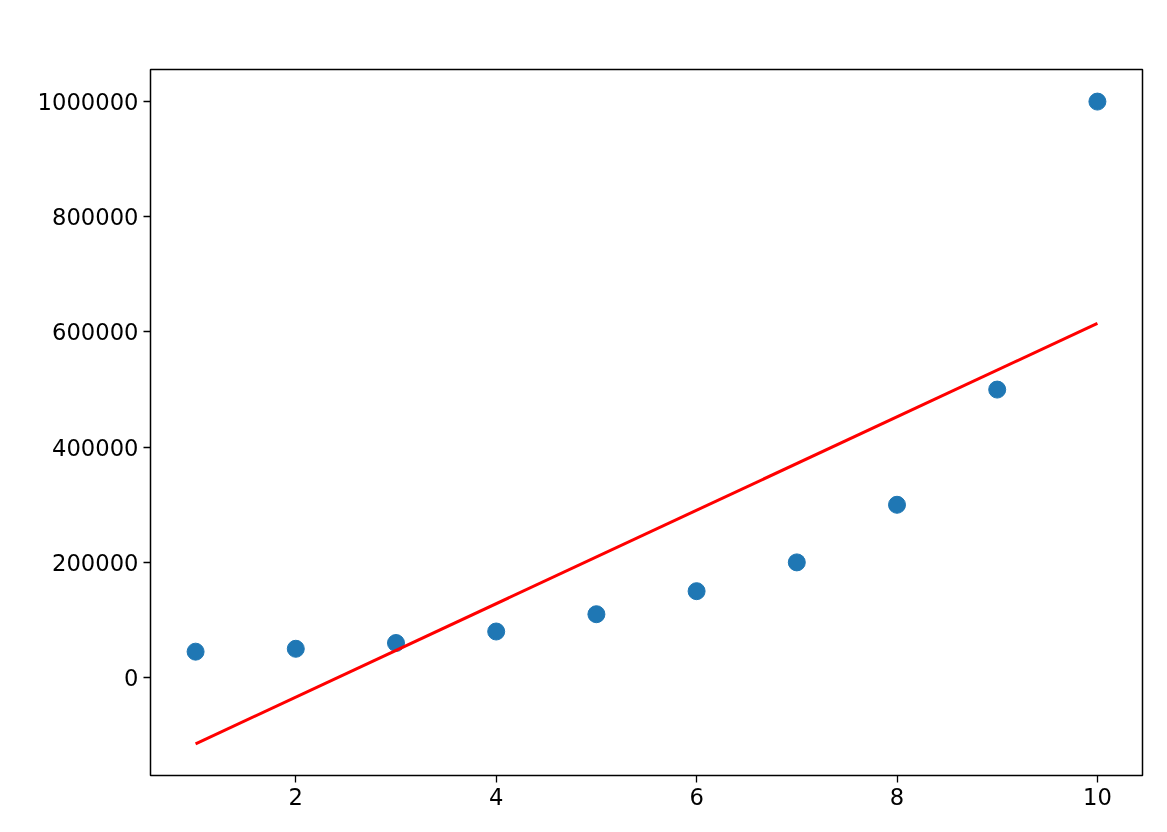 This screenshot has width=1167, height=832. Describe the element at coordinates (296, 796) in the screenshot. I see `x-tick-label: 2` at that location.